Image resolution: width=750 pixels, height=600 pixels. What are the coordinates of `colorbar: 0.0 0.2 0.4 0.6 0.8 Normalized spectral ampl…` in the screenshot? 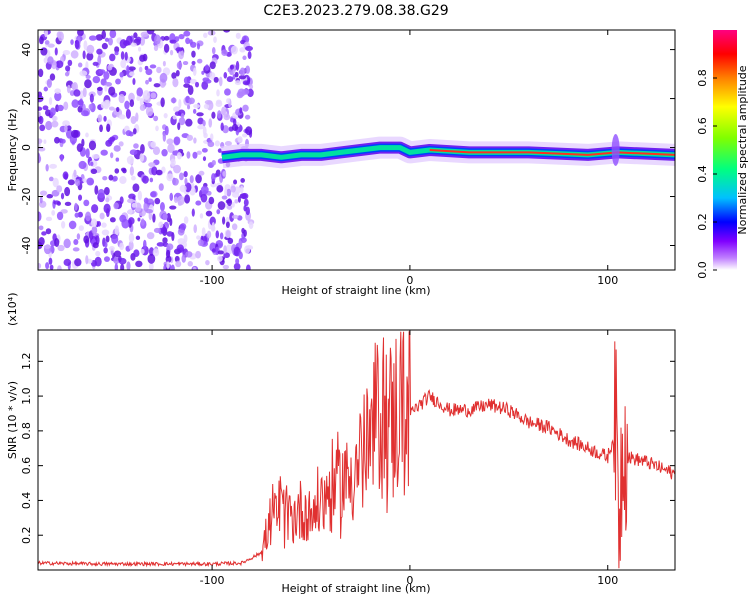 It's located at (722, 154).